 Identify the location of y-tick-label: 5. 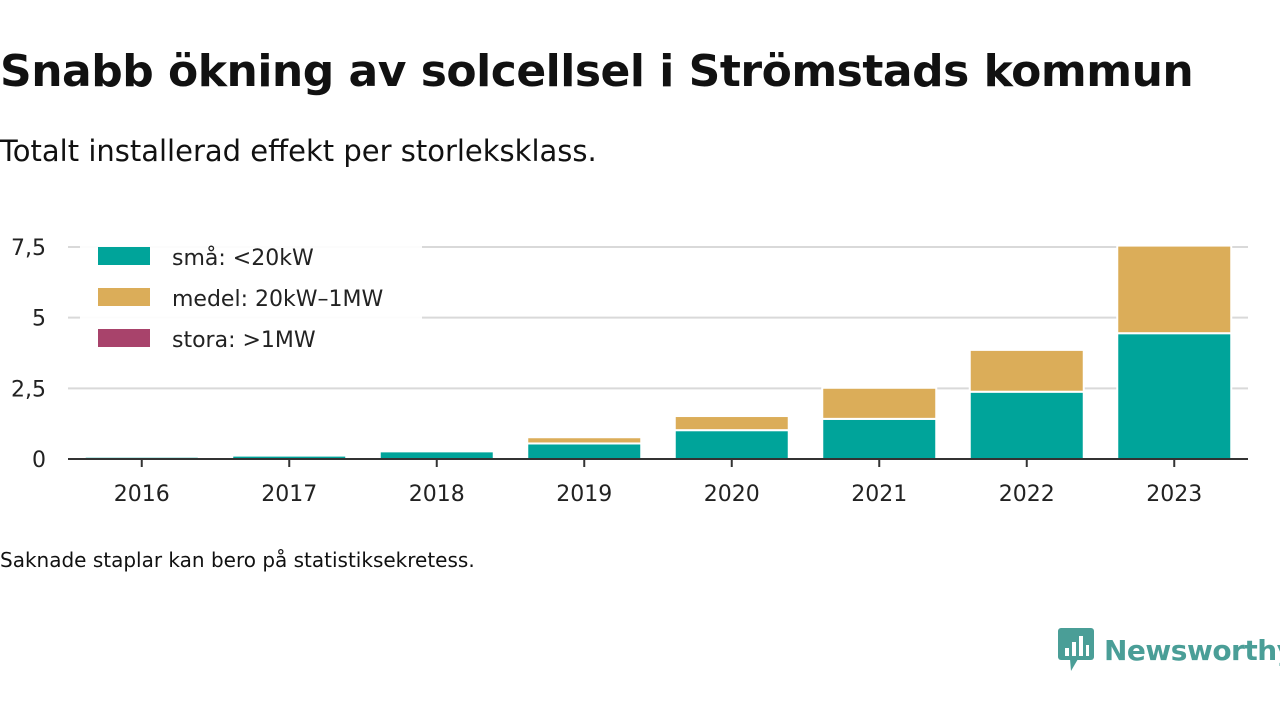
(39, 319).